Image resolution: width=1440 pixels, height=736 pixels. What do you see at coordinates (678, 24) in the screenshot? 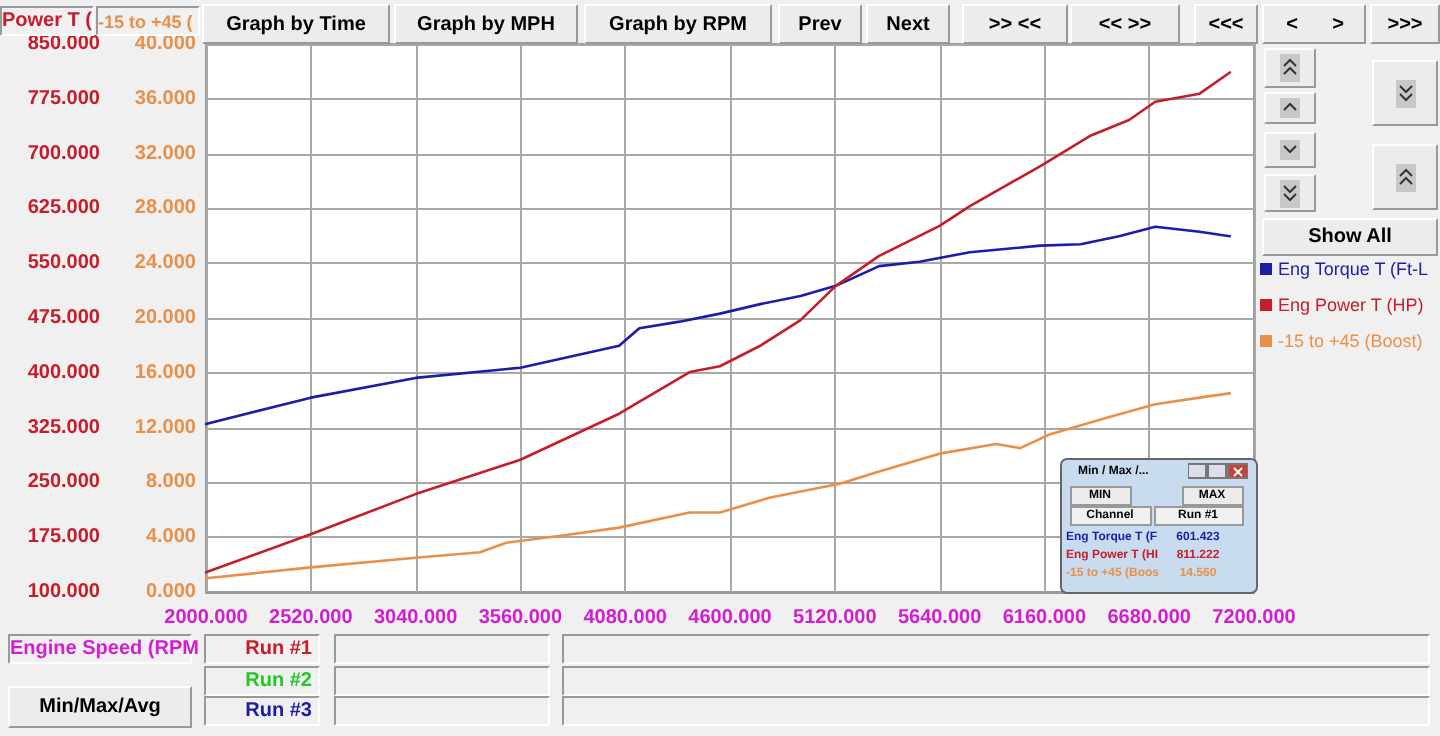
I see `text: Graph by RPM` at bounding box center [678, 24].